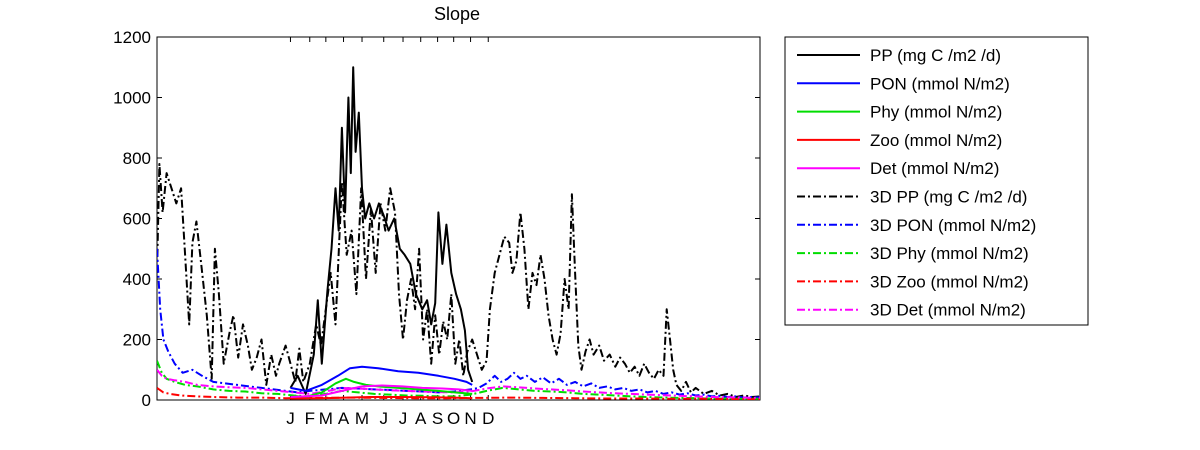  I want to click on legend-label: Phy (mmol N/m2), so click(936, 112).